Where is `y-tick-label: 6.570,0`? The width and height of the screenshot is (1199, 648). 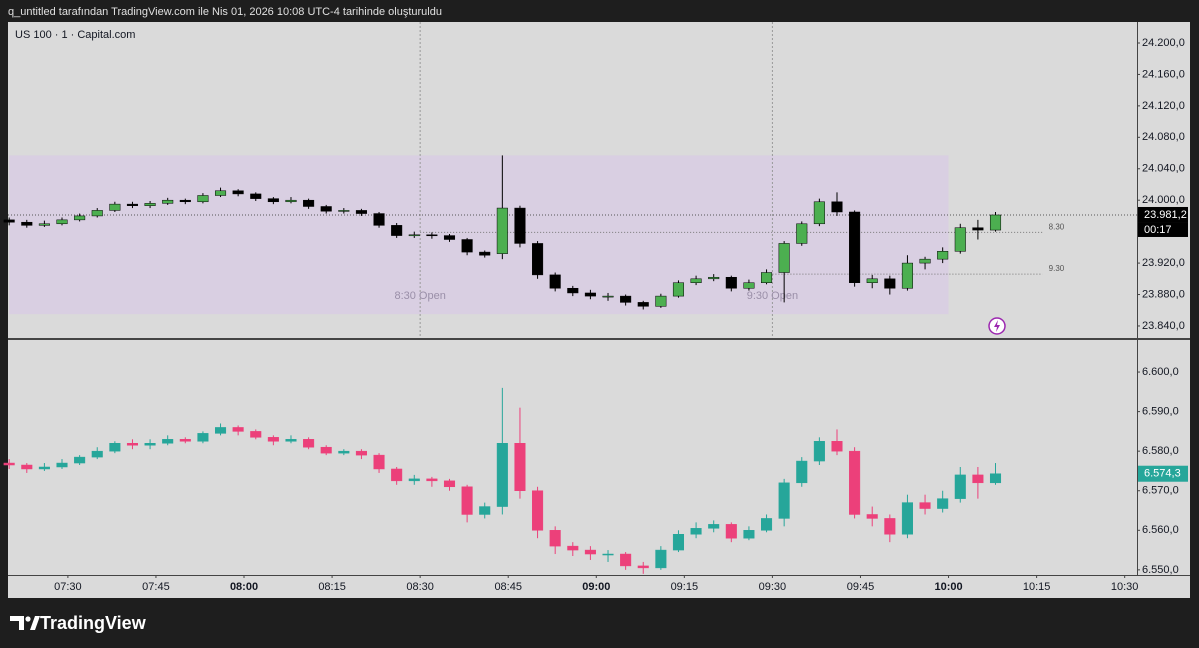 y-tick-label: 6.570,0 is located at coordinates (1160, 491).